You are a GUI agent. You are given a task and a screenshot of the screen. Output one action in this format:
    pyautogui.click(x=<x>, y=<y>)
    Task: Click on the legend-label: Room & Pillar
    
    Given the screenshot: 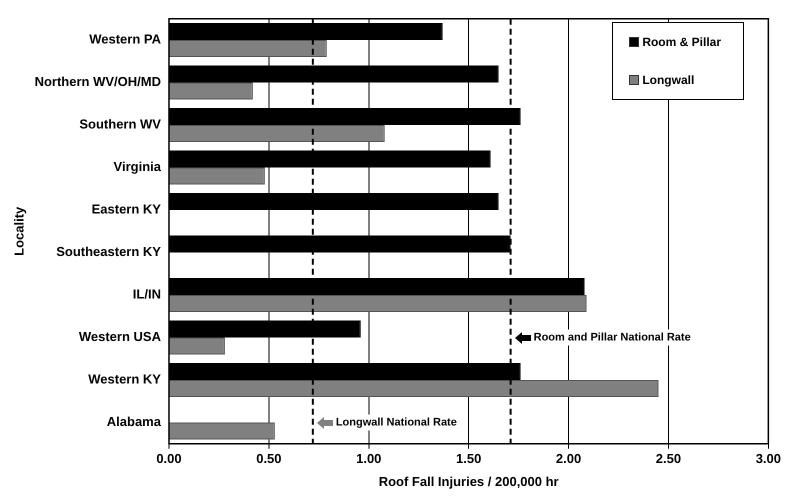 What is the action you would take?
    pyautogui.click(x=681, y=42)
    